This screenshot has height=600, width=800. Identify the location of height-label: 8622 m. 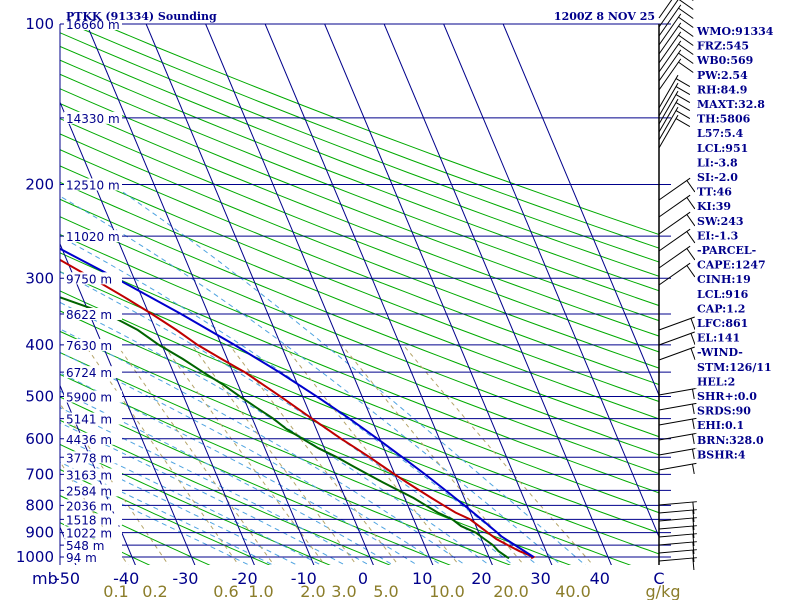
(89, 315).